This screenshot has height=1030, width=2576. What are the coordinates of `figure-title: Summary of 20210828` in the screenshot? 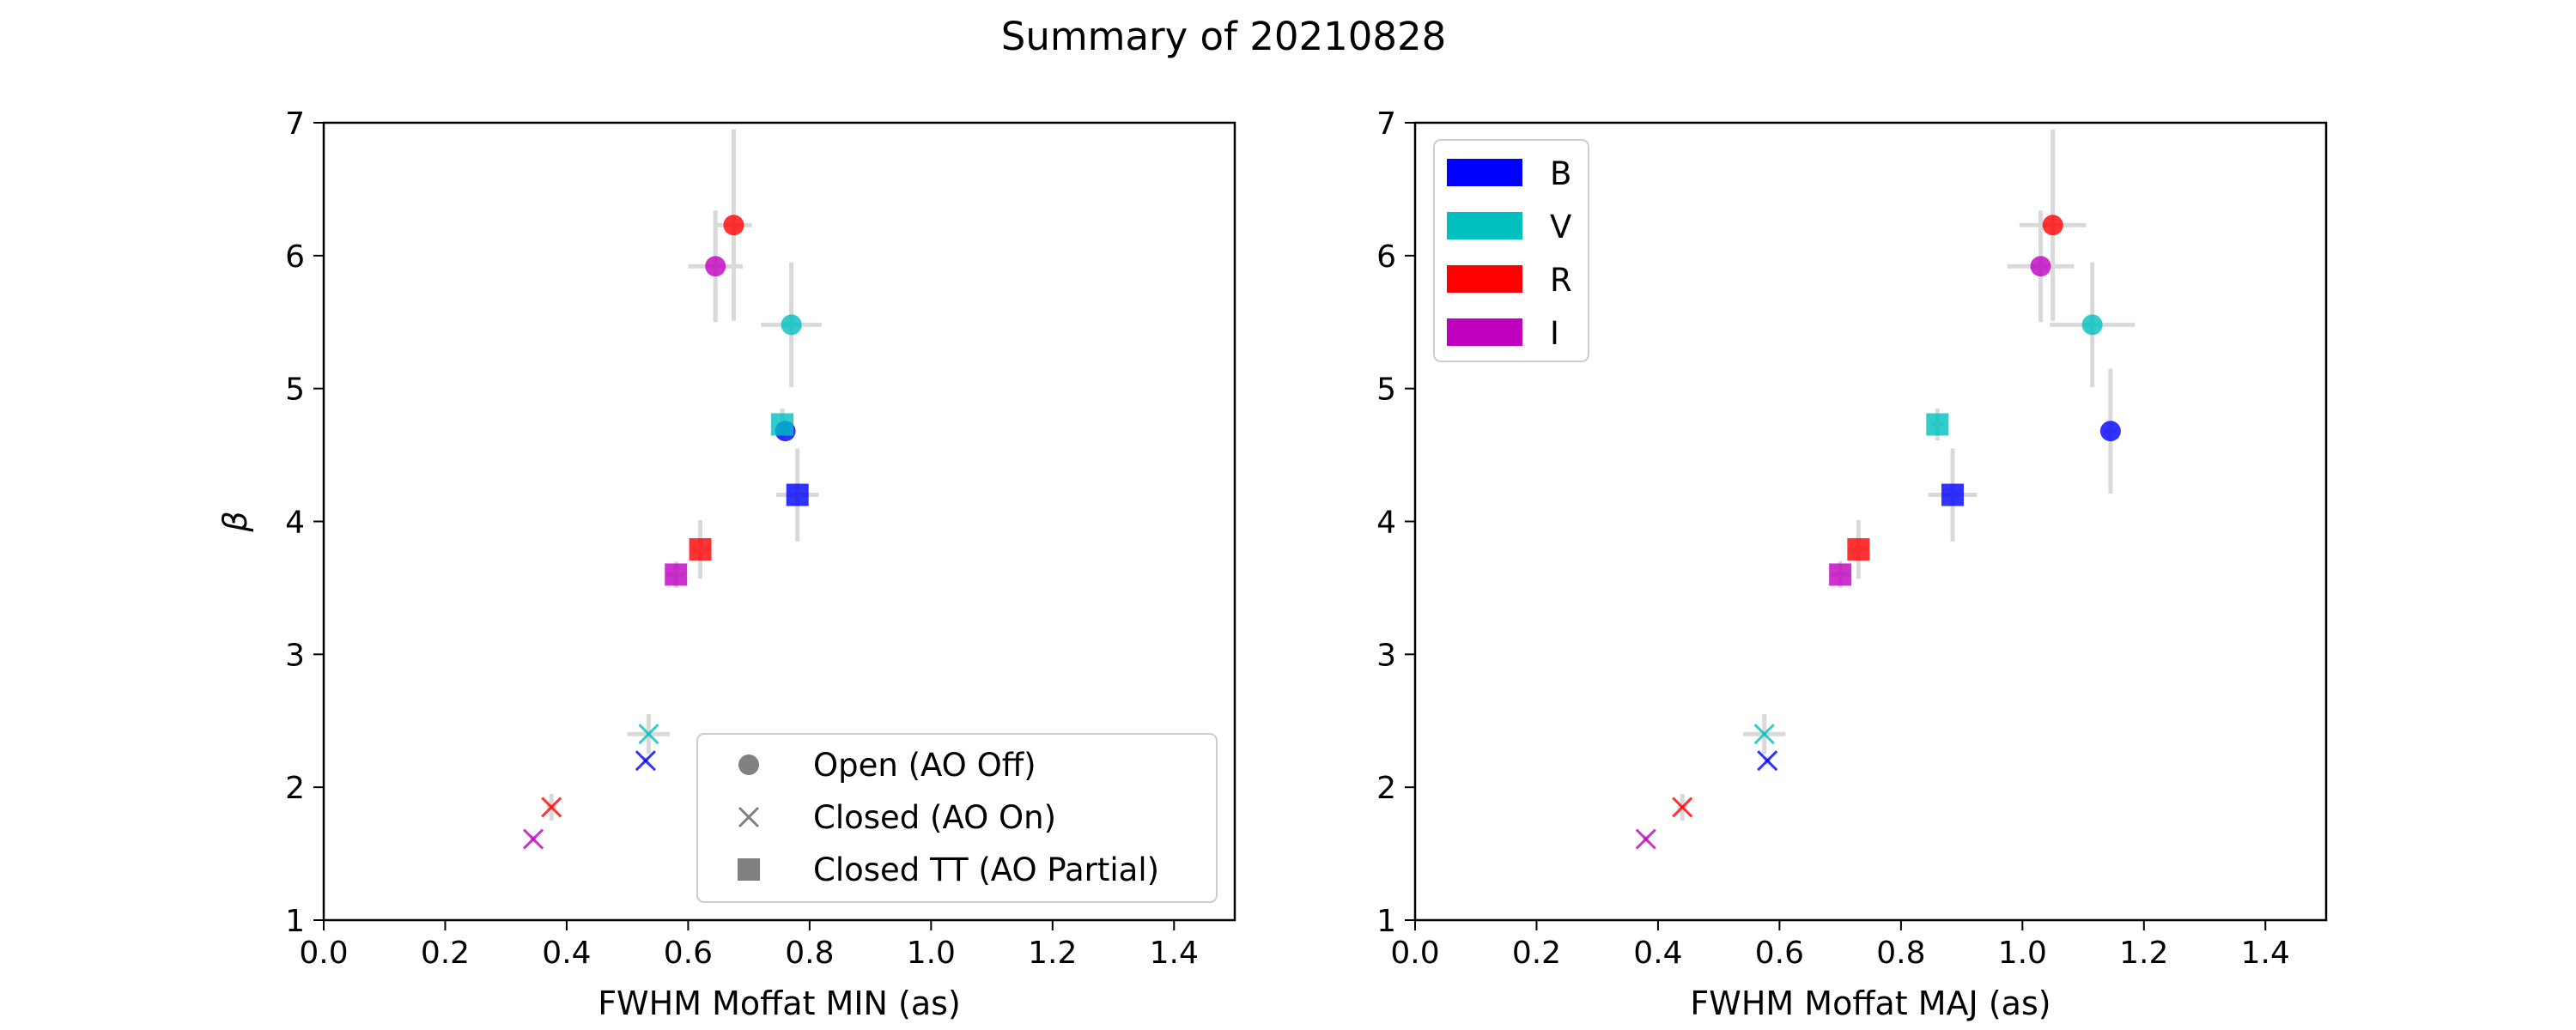 It's located at (1224, 36).